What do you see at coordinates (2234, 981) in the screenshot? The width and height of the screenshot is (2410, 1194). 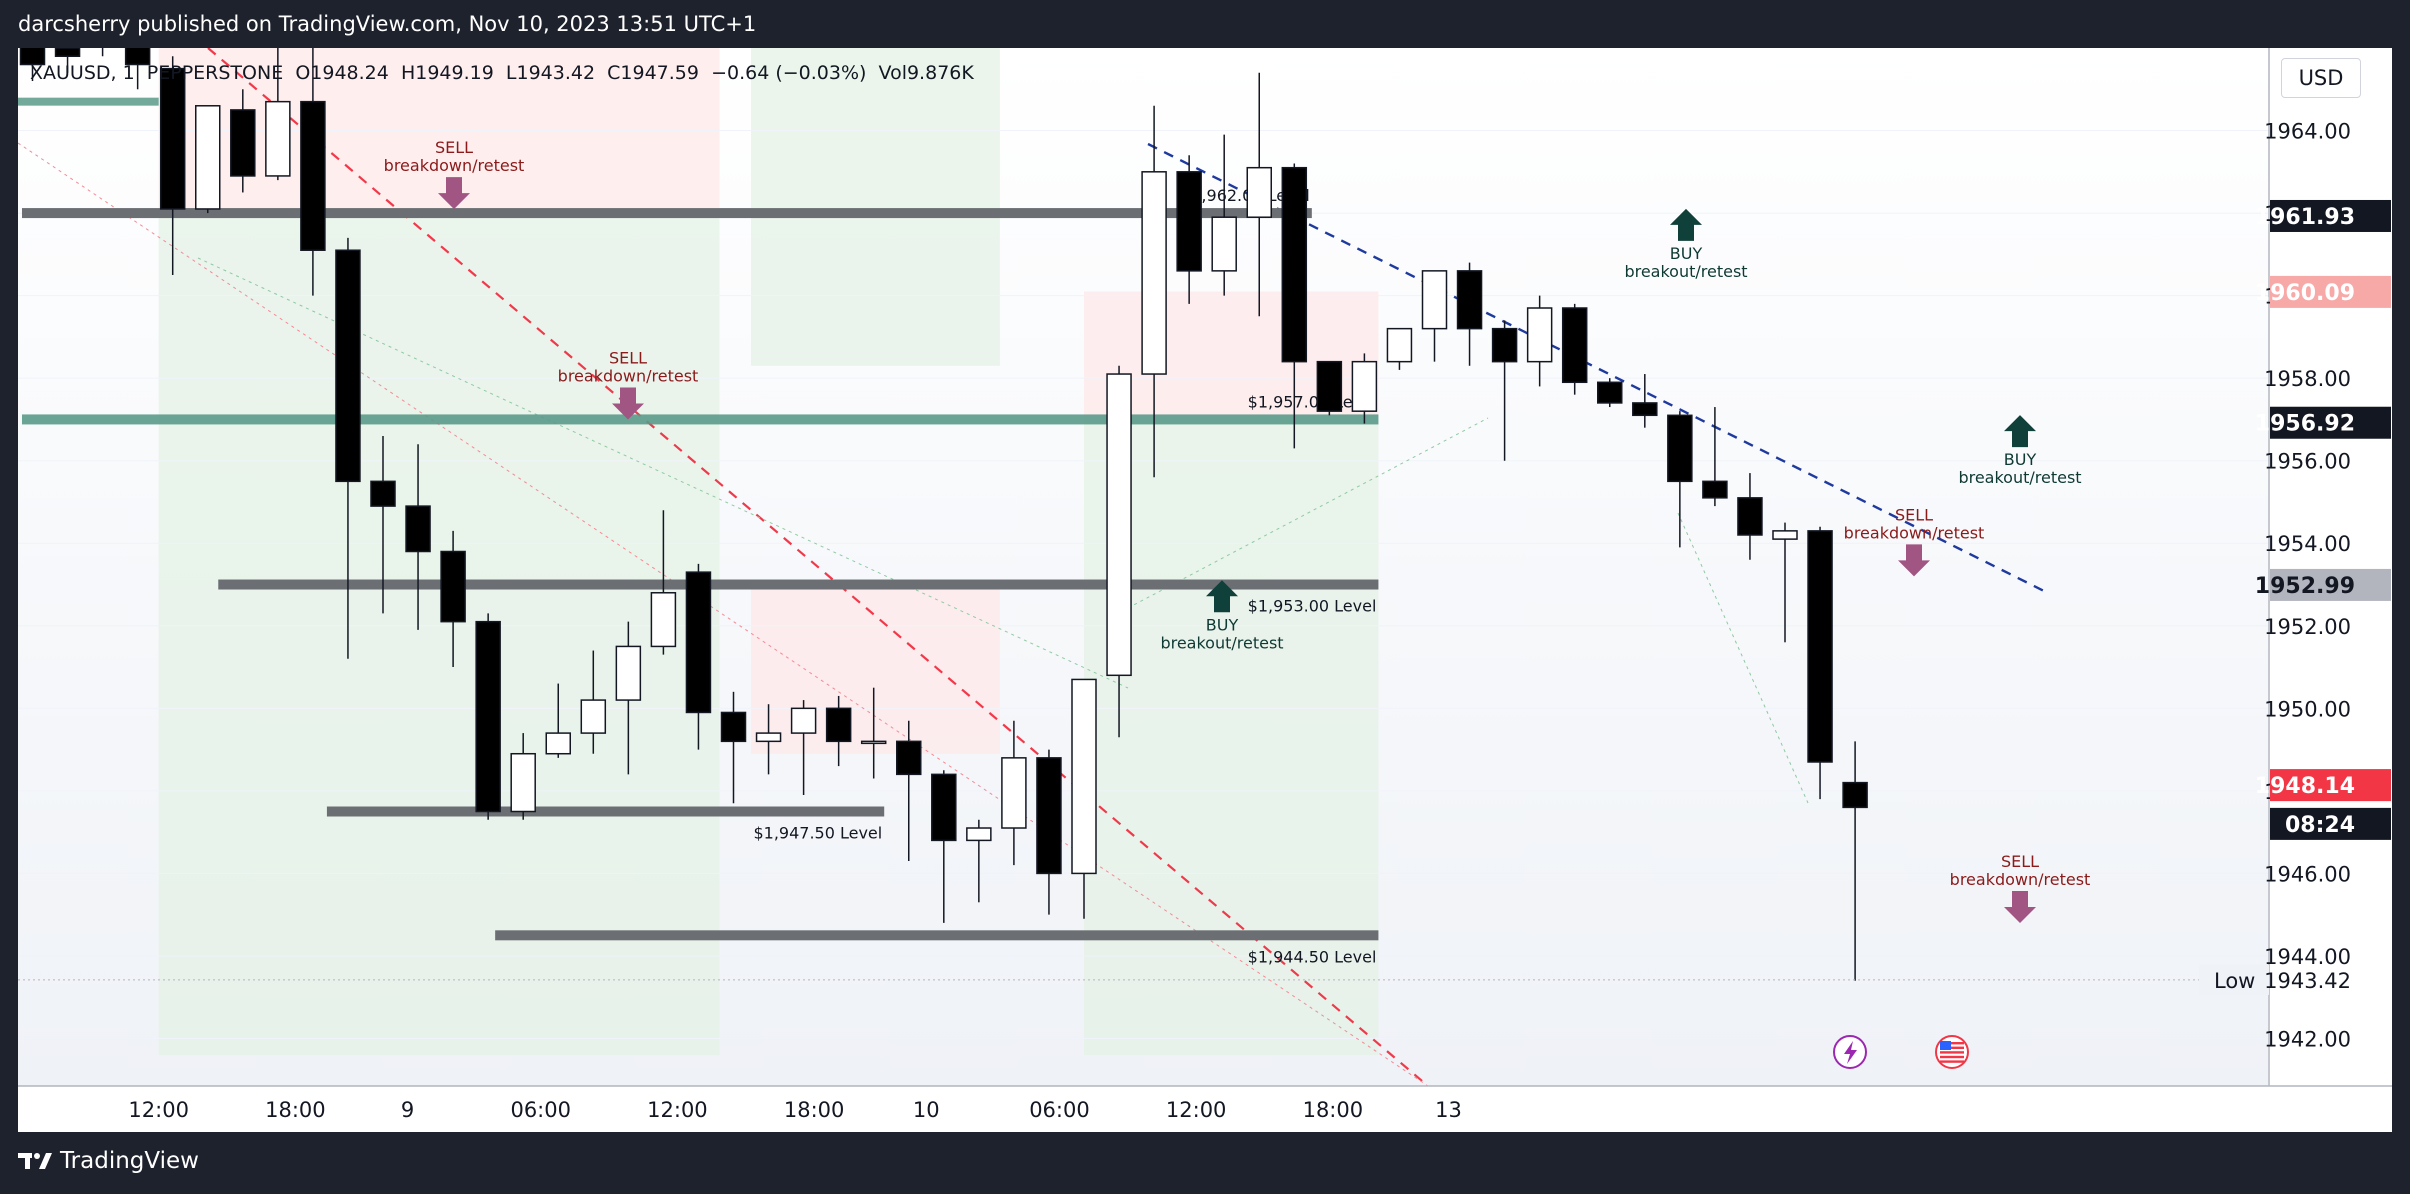 I see `low-marker-label: Low` at bounding box center [2234, 981].